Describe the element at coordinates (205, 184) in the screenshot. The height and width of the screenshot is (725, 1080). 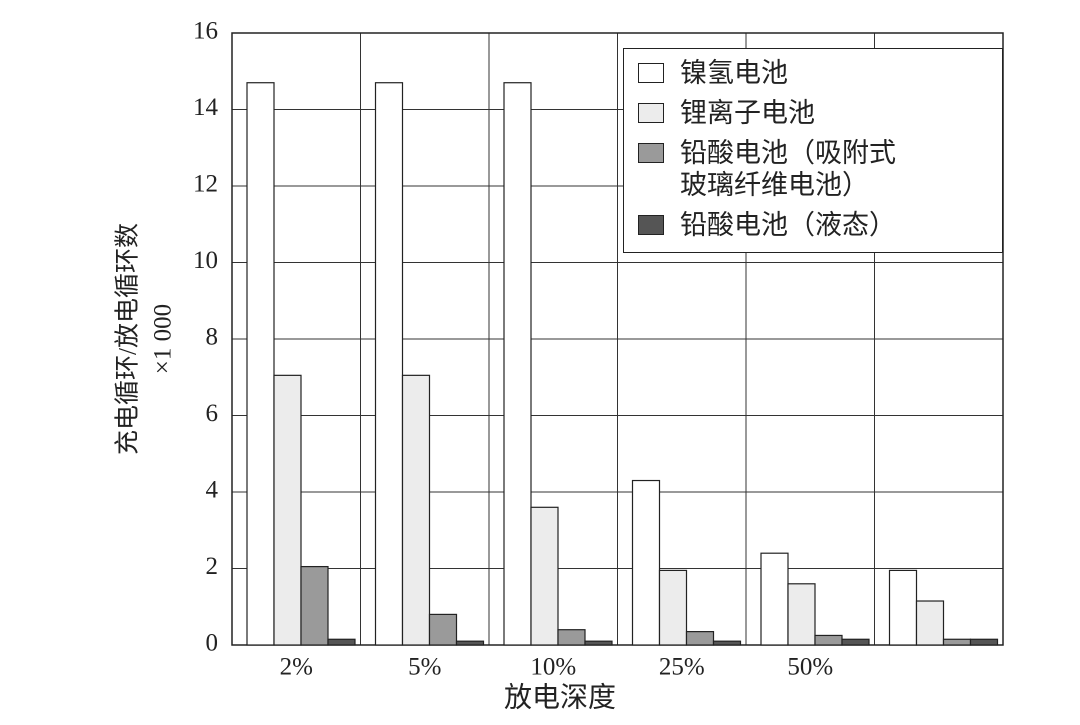
I see `y-tick-label: 12` at that location.